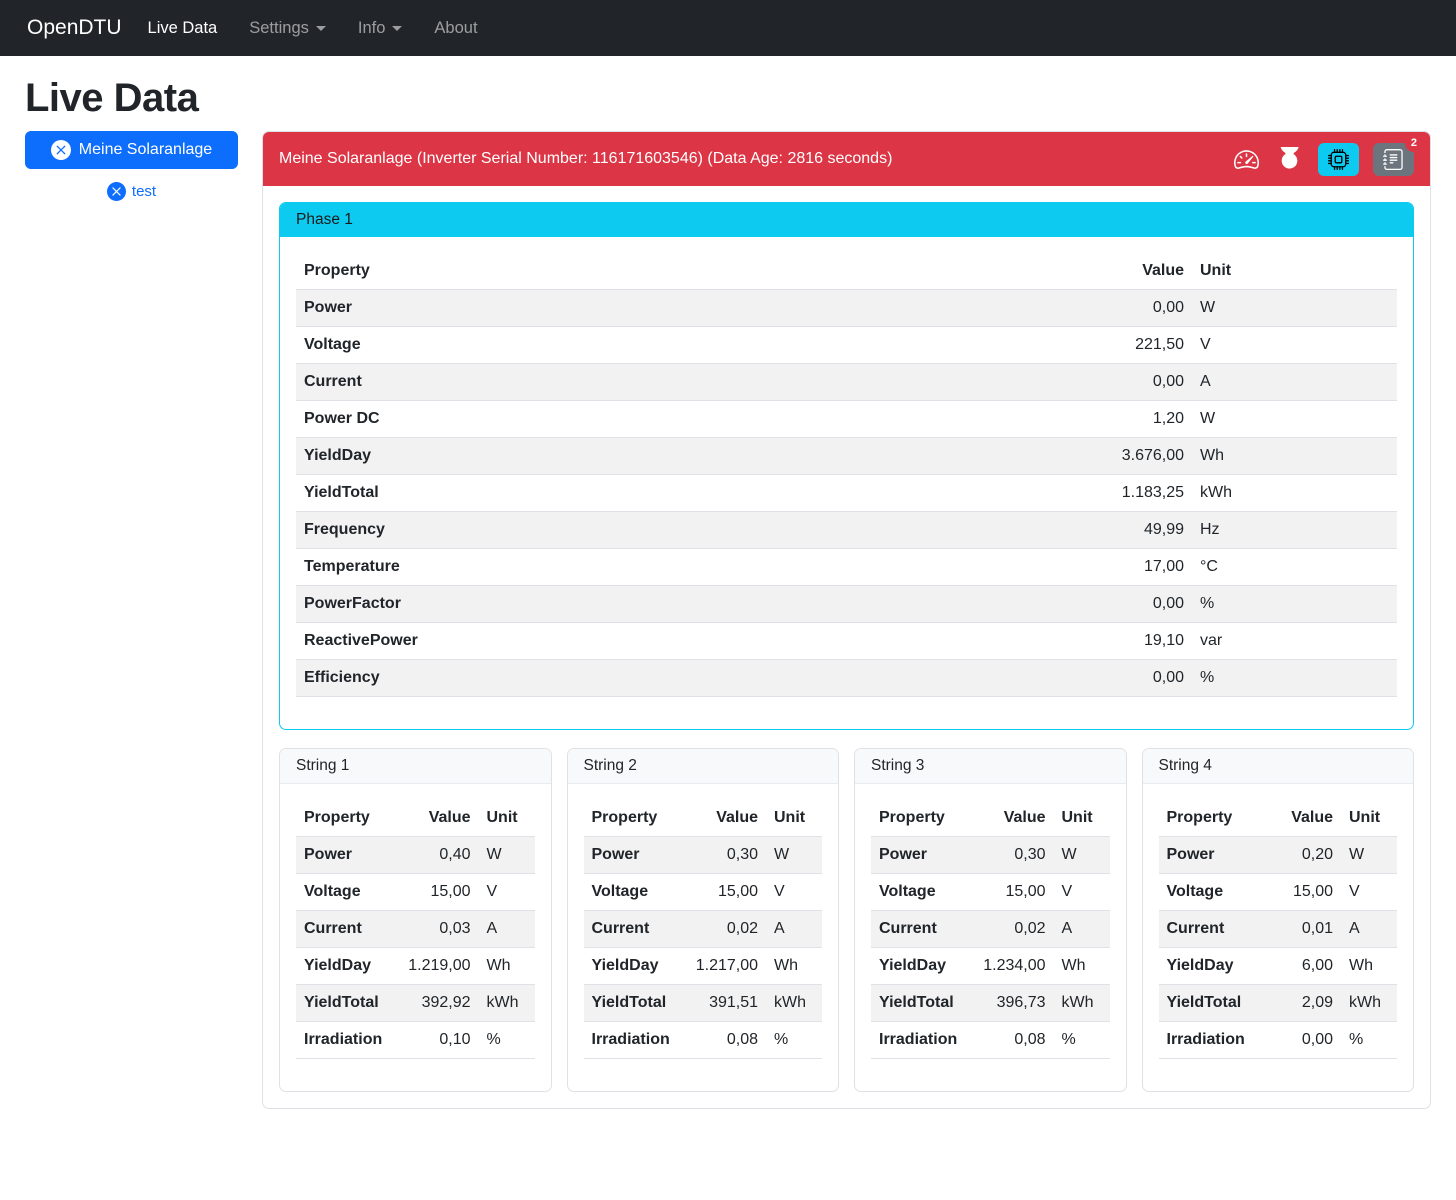 The height and width of the screenshot is (1200, 1456). I want to click on table-row: YieldTotal 396,73 kWh, so click(990, 1003).